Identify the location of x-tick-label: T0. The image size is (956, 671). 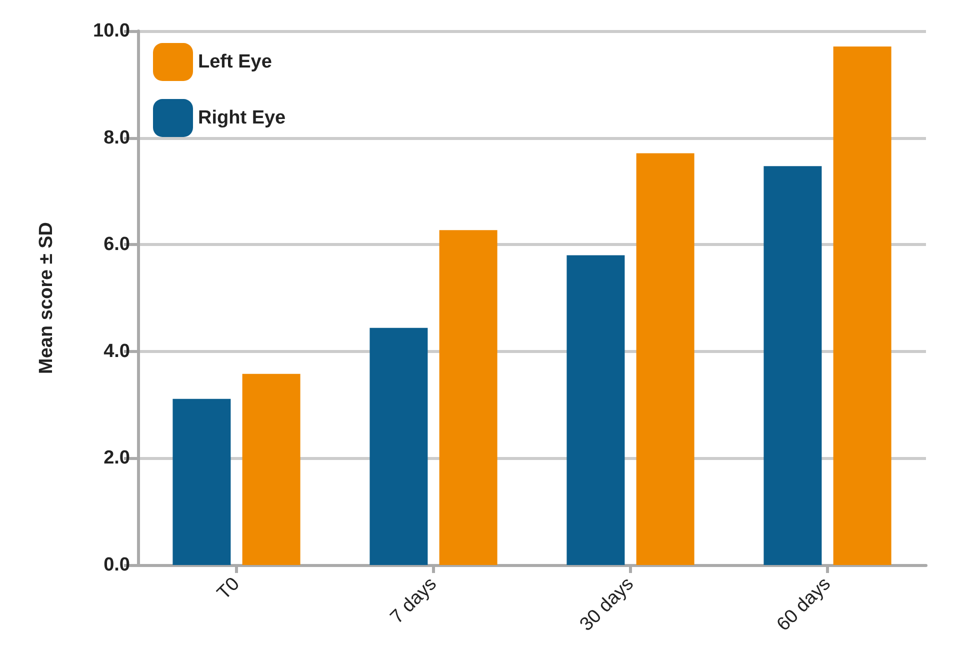
(228, 589).